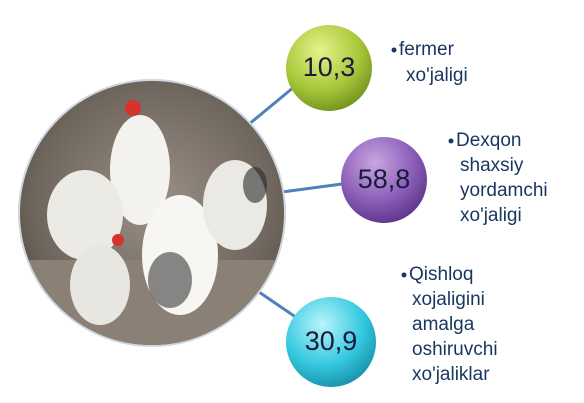 The height and width of the screenshot is (403, 584). Describe the element at coordinates (489, 140) in the screenshot. I see `node-label: Dexqon` at that location.